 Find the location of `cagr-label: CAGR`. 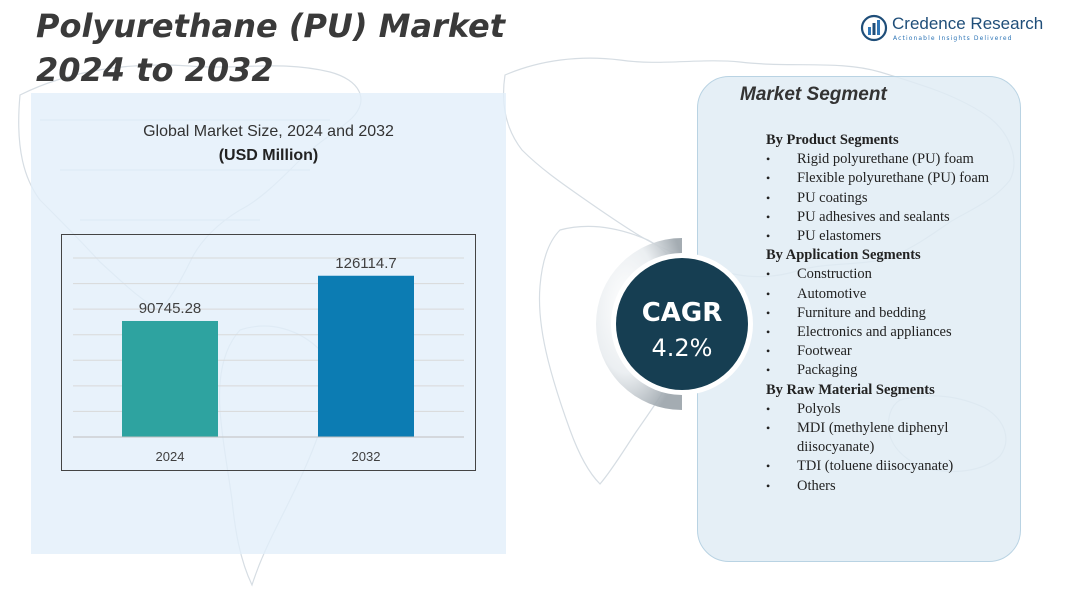

cagr-label: CAGR is located at coordinates (682, 313).